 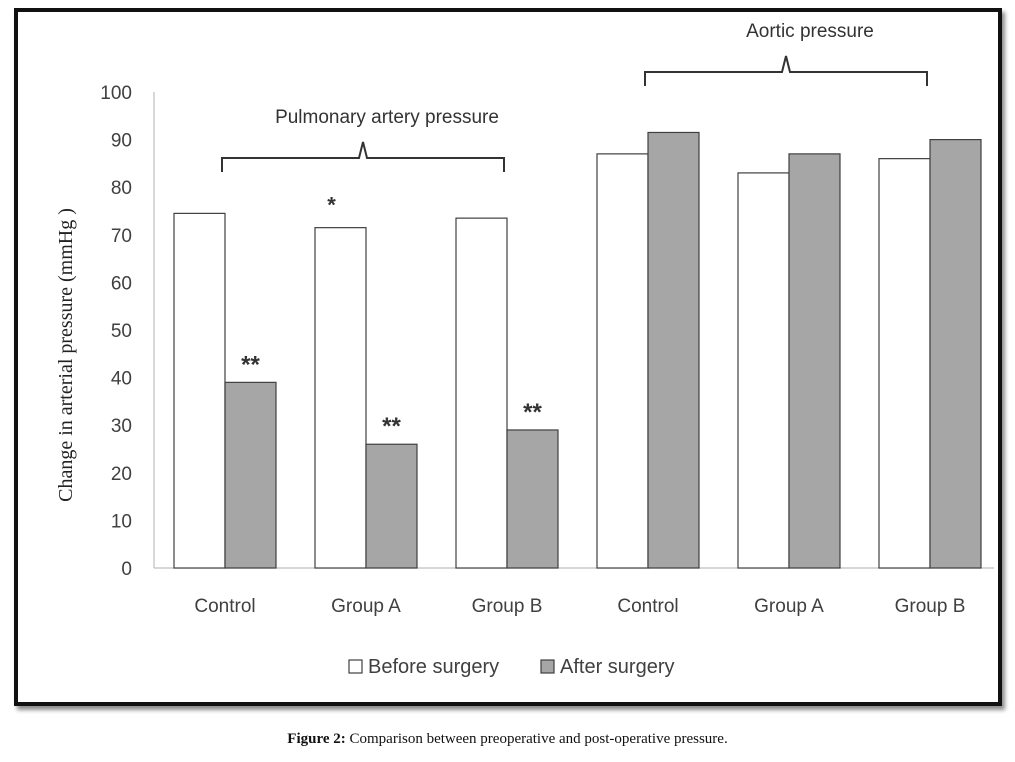 I want to click on y-tick-label: 50, so click(x=121, y=331).